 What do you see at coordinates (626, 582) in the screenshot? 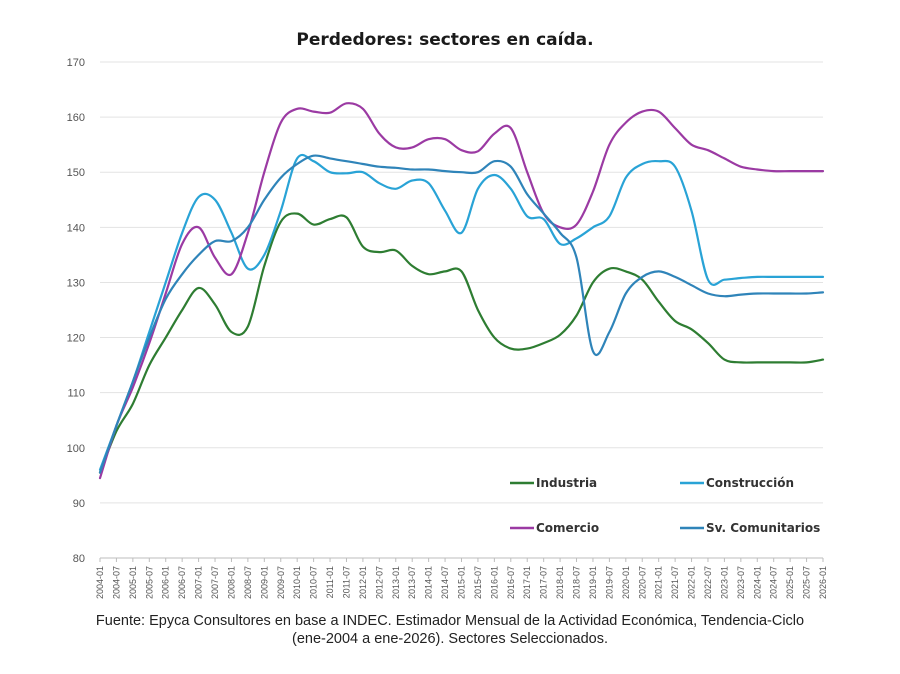
I see `x-tick-label: 2020-01` at bounding box center [626, 582].